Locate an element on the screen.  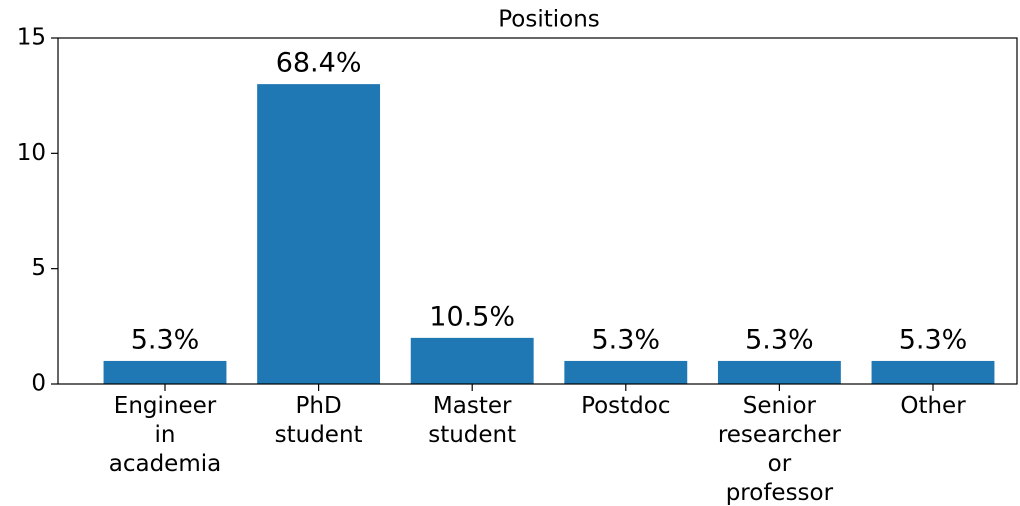
x-tick-label: Master student is located at coordinates (472, 420).